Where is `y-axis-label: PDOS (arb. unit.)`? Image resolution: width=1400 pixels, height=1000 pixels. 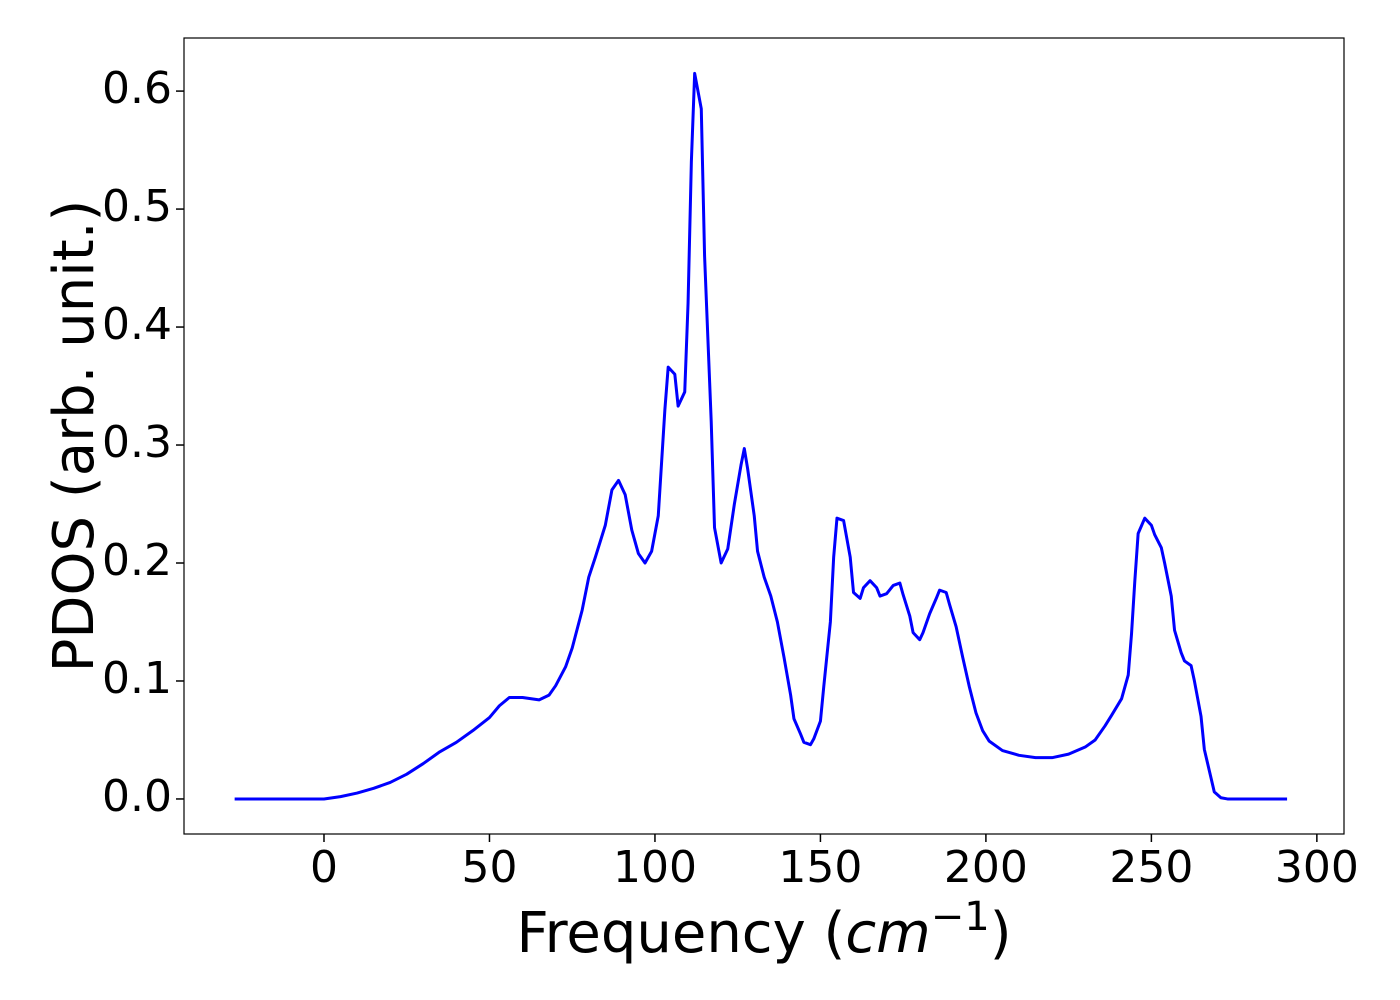 y-axis-label: PDOS (arb. unit.) is located at coordinates (74, 436).